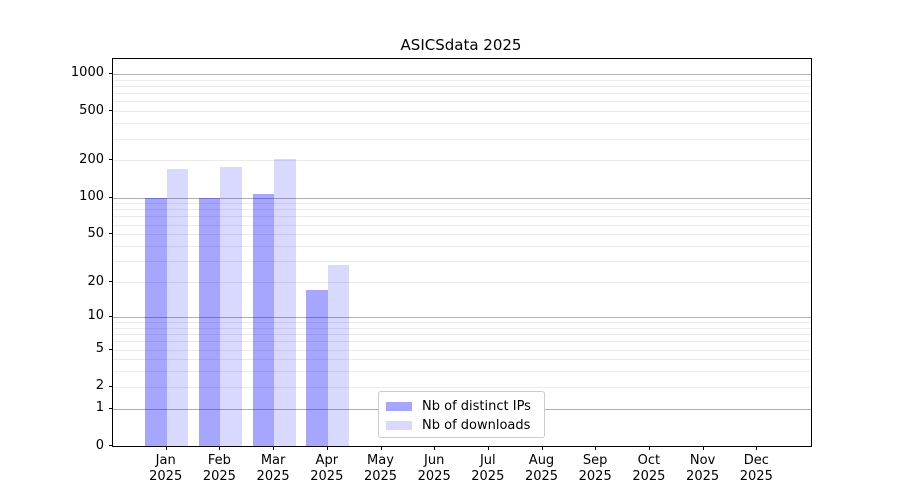 Image resolution: width=900 pixels, height=500 pixels. I want to click on x-tick-label-aug: Aug 2025, so click(541, 468).